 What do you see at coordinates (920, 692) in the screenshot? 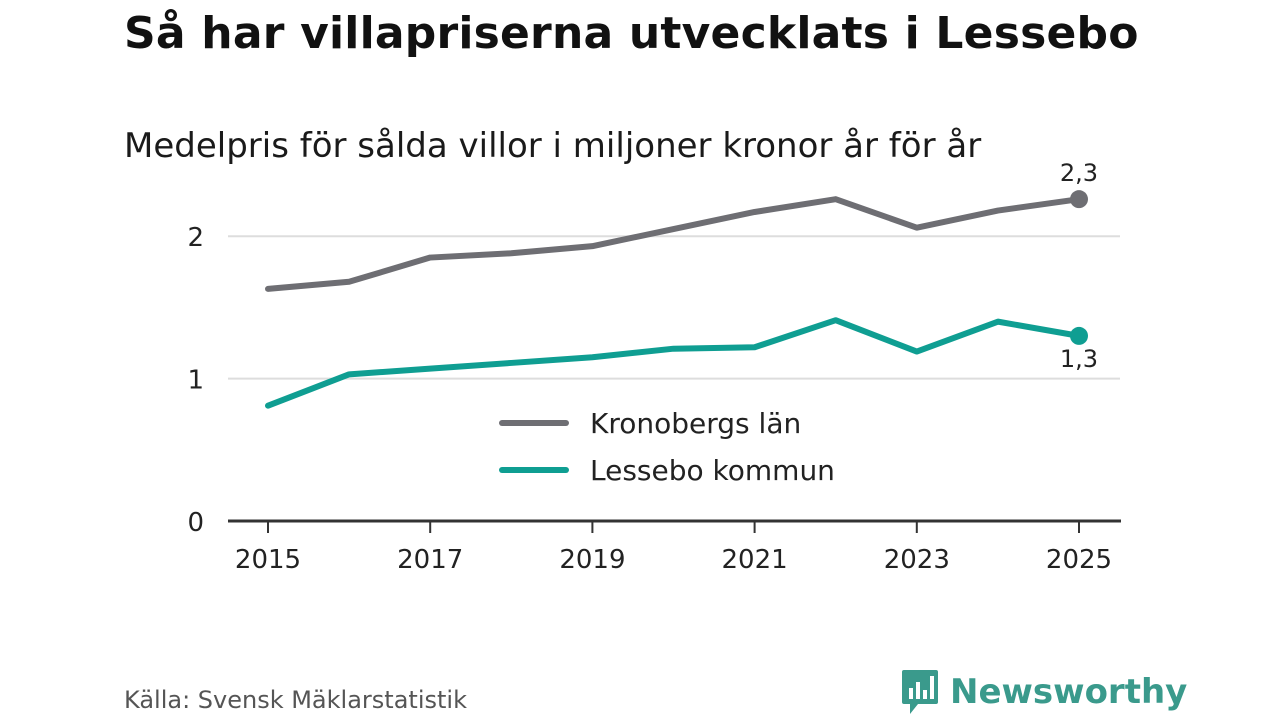
I see `newsworthy-logo-icon` at bounding box center [920, 692].